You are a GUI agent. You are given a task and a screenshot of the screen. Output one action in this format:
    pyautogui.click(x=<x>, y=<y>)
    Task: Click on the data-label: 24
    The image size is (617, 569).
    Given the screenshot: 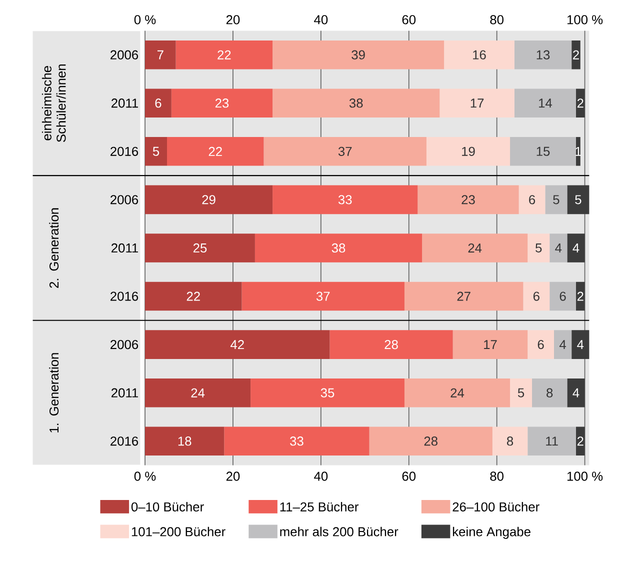 What is the action you would take?
    pyautogui.click(x=457, y=393)
    